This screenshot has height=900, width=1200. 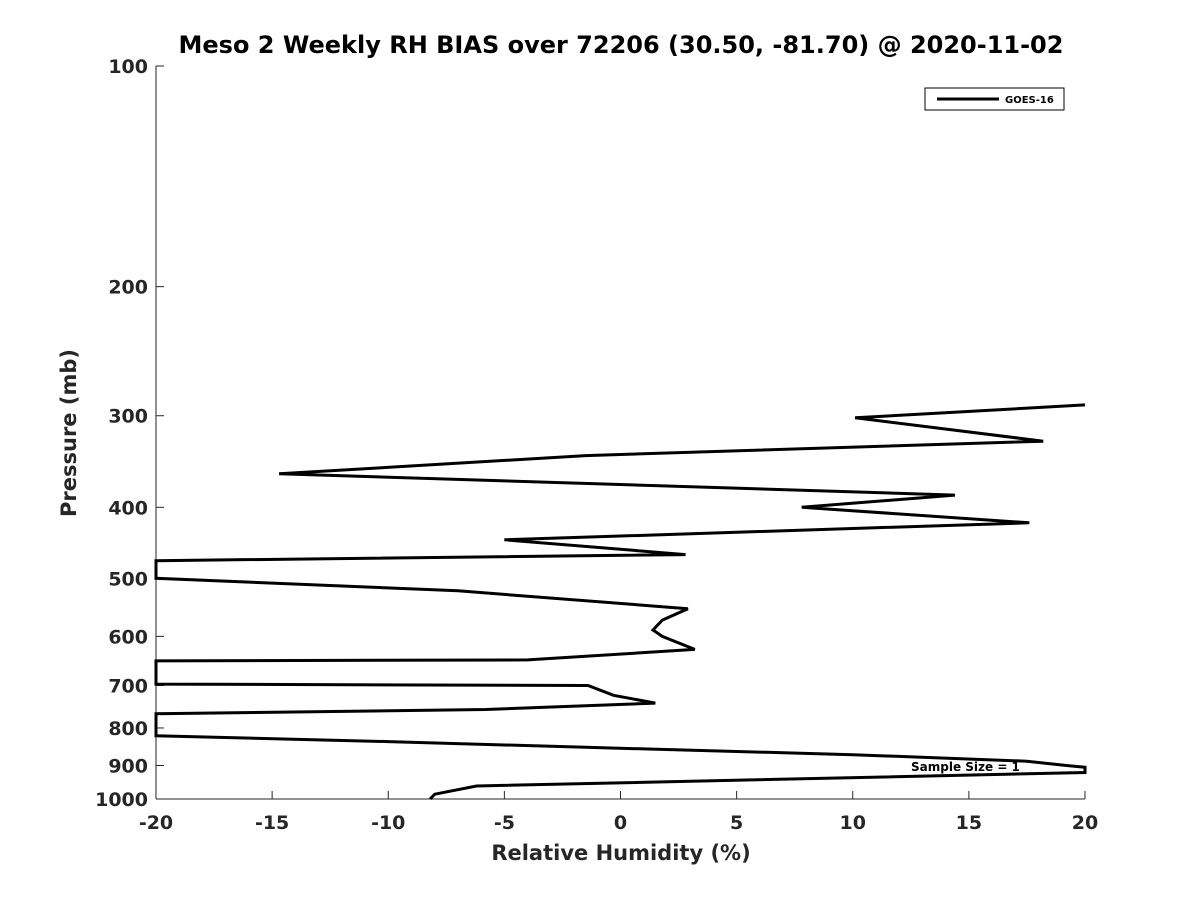 What do you see at coordinates (128, 686) in the screenshot?
I see `y-tick-label: 700` at bounding box center [128, 686].